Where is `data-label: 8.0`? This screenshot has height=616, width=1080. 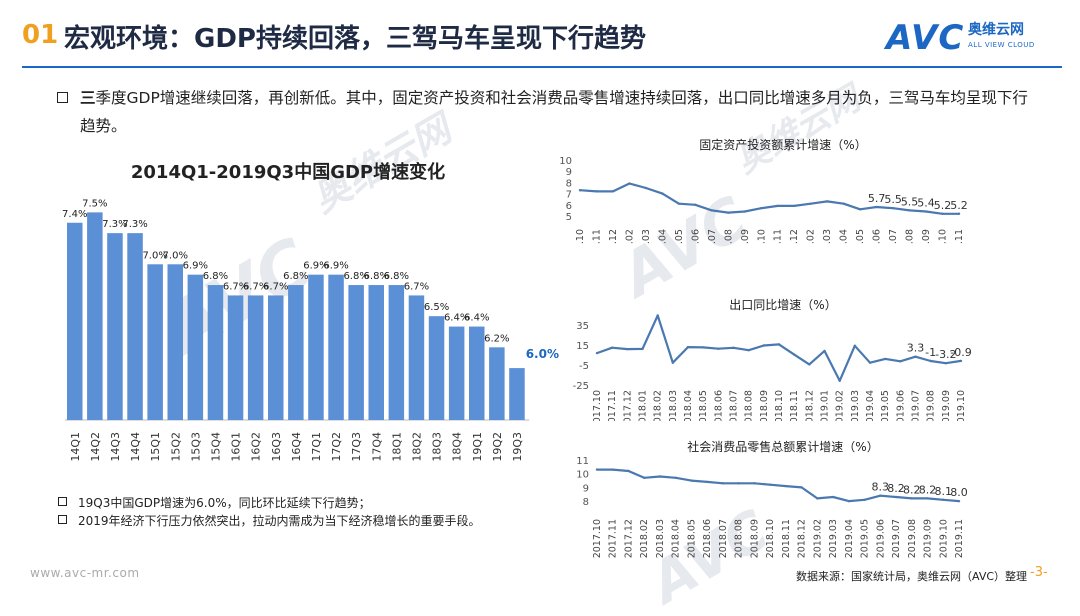 data-label: 8.0 is located at coordinates (959, 492).